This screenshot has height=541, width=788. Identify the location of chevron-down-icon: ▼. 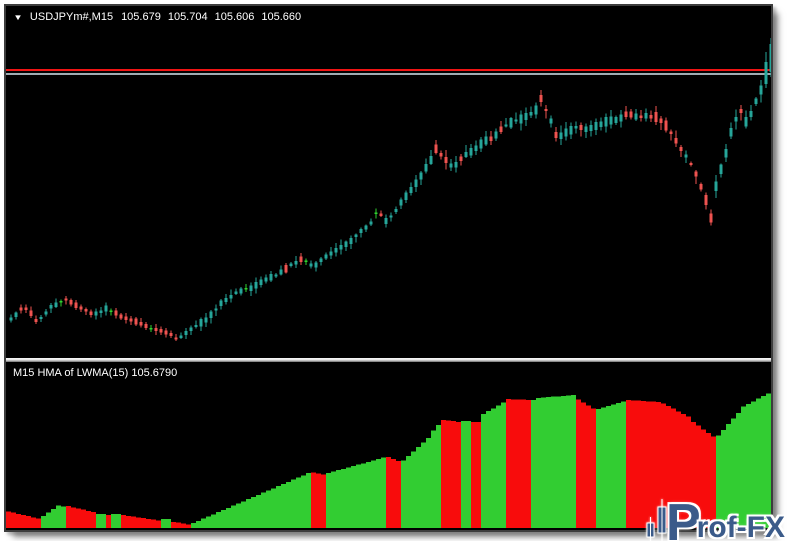
(18, 17).